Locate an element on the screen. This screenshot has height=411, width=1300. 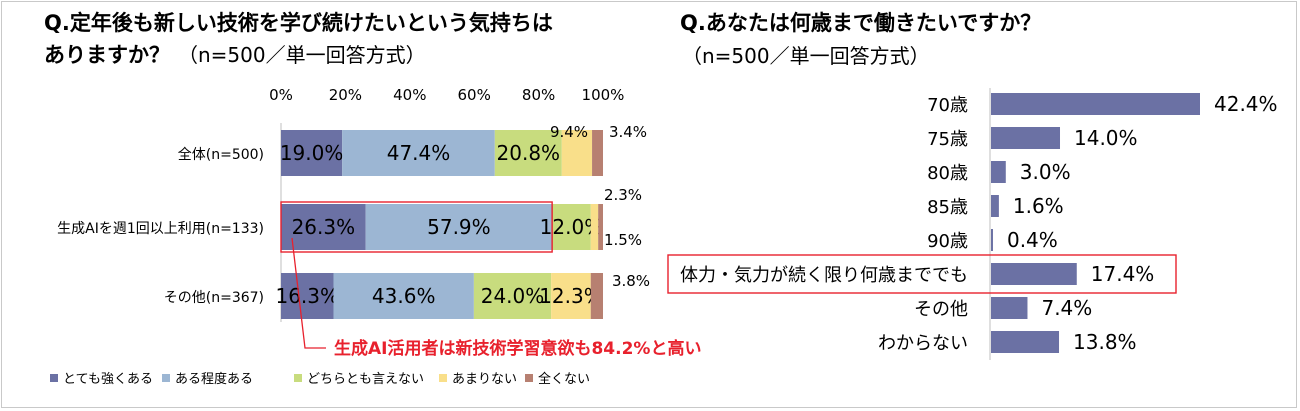
legend-label: どちらとも言えない is located at coordinates (365, 379).